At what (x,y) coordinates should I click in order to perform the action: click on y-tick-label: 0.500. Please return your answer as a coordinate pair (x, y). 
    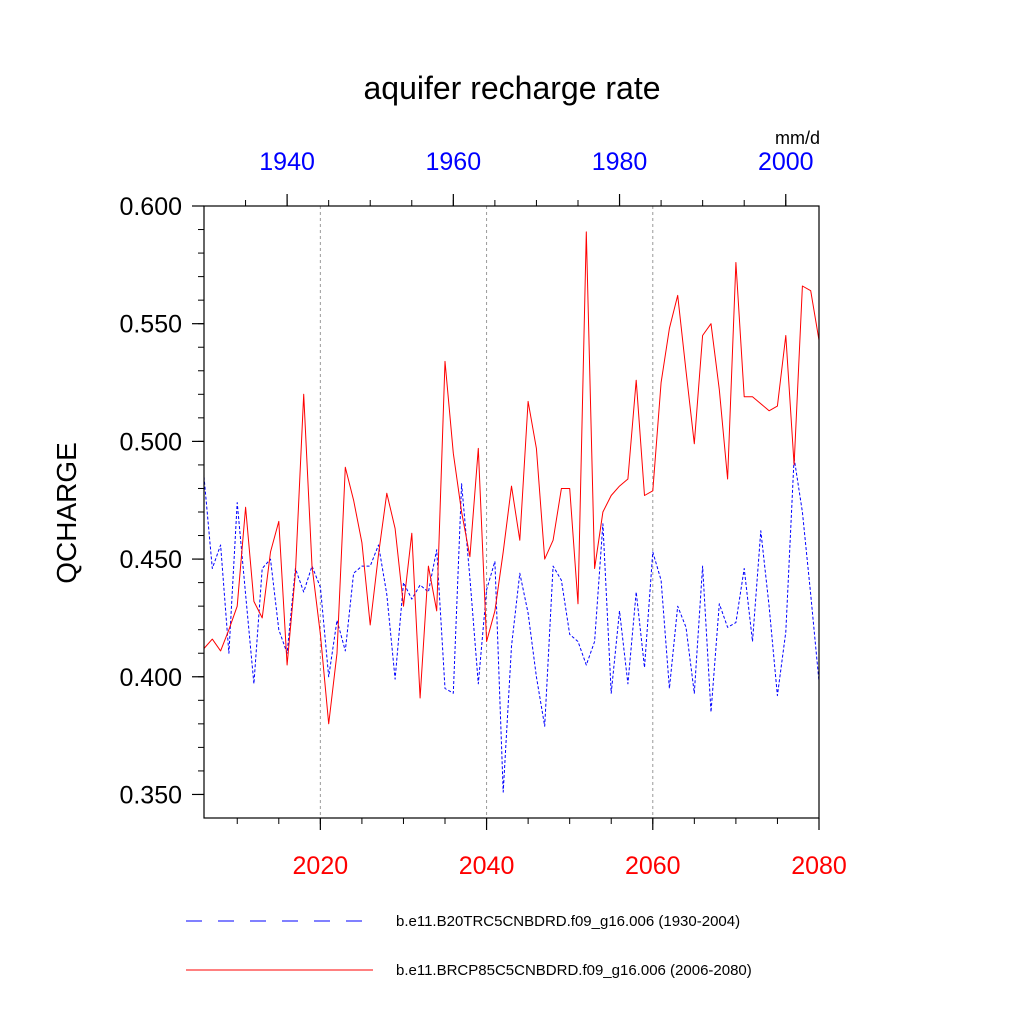
    Looking at the image, I should click on (150, 442).